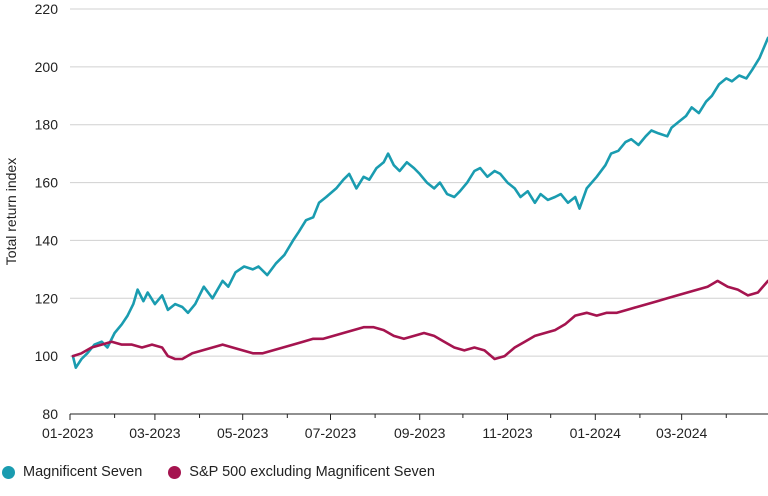 The height and width of the screenshot is (496, 768). I want to click on y-tick-label: 160, so click(47, 183).